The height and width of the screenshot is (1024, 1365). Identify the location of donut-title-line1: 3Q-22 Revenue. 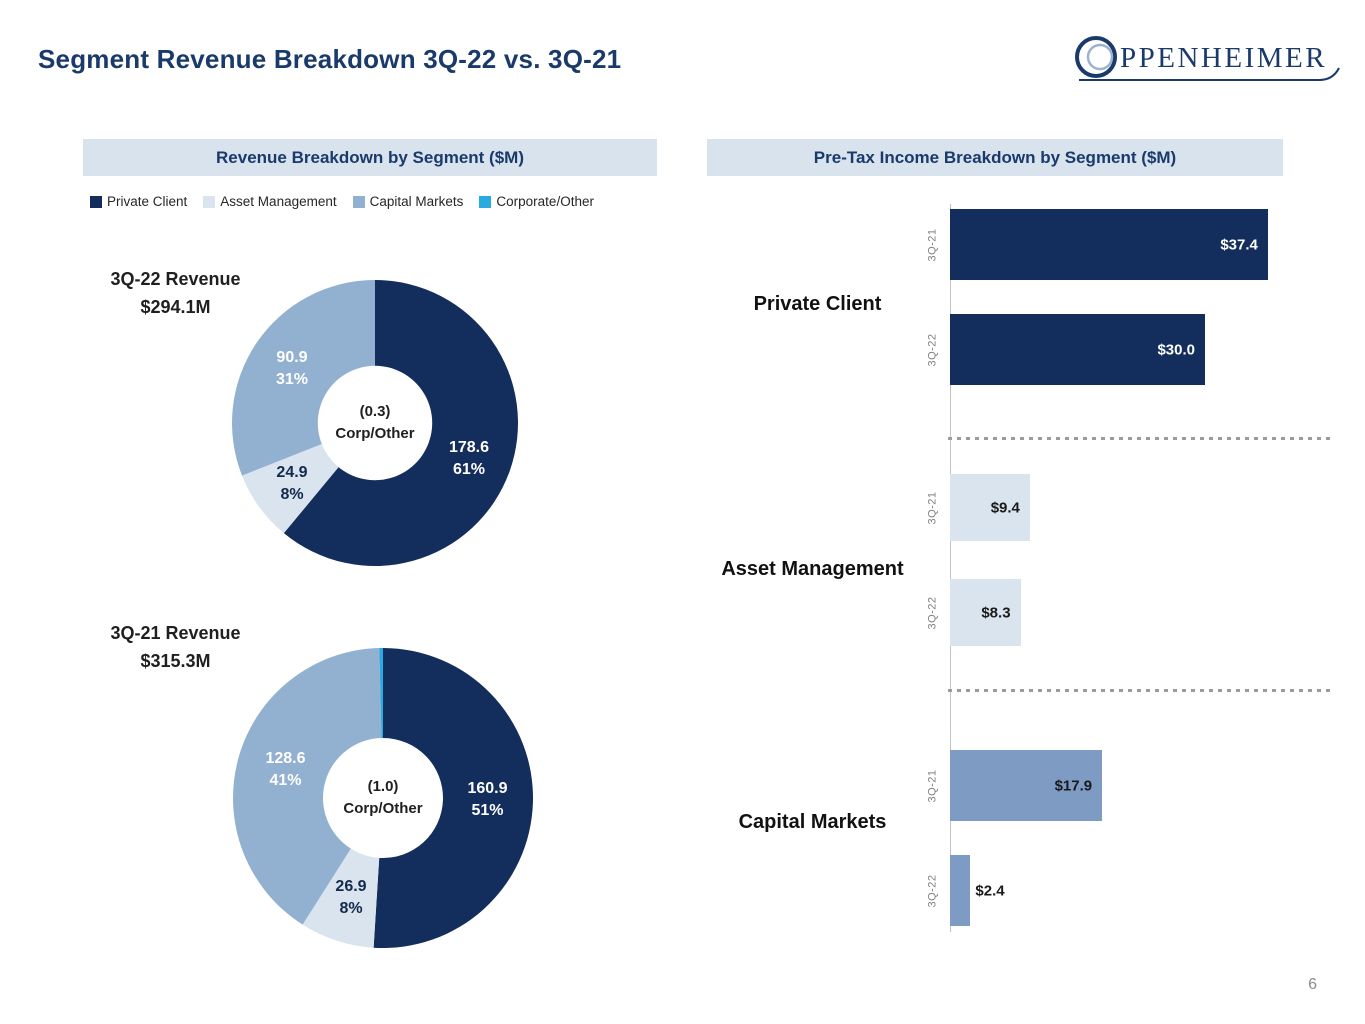
(175, 279).